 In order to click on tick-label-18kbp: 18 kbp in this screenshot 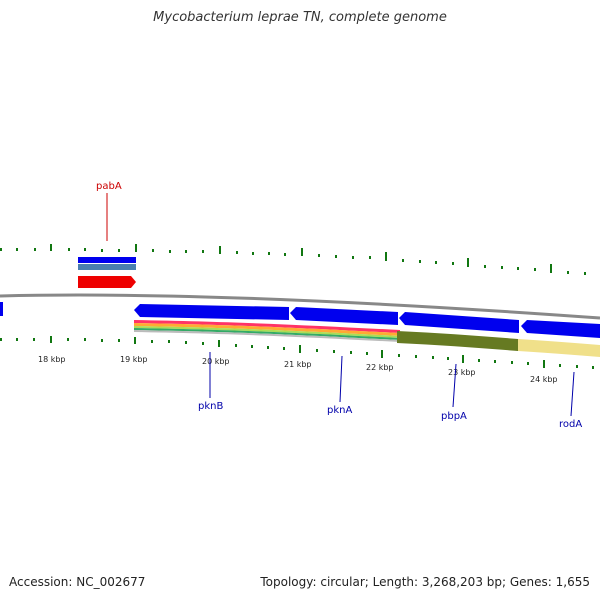, I will do `click(52, 359)`.